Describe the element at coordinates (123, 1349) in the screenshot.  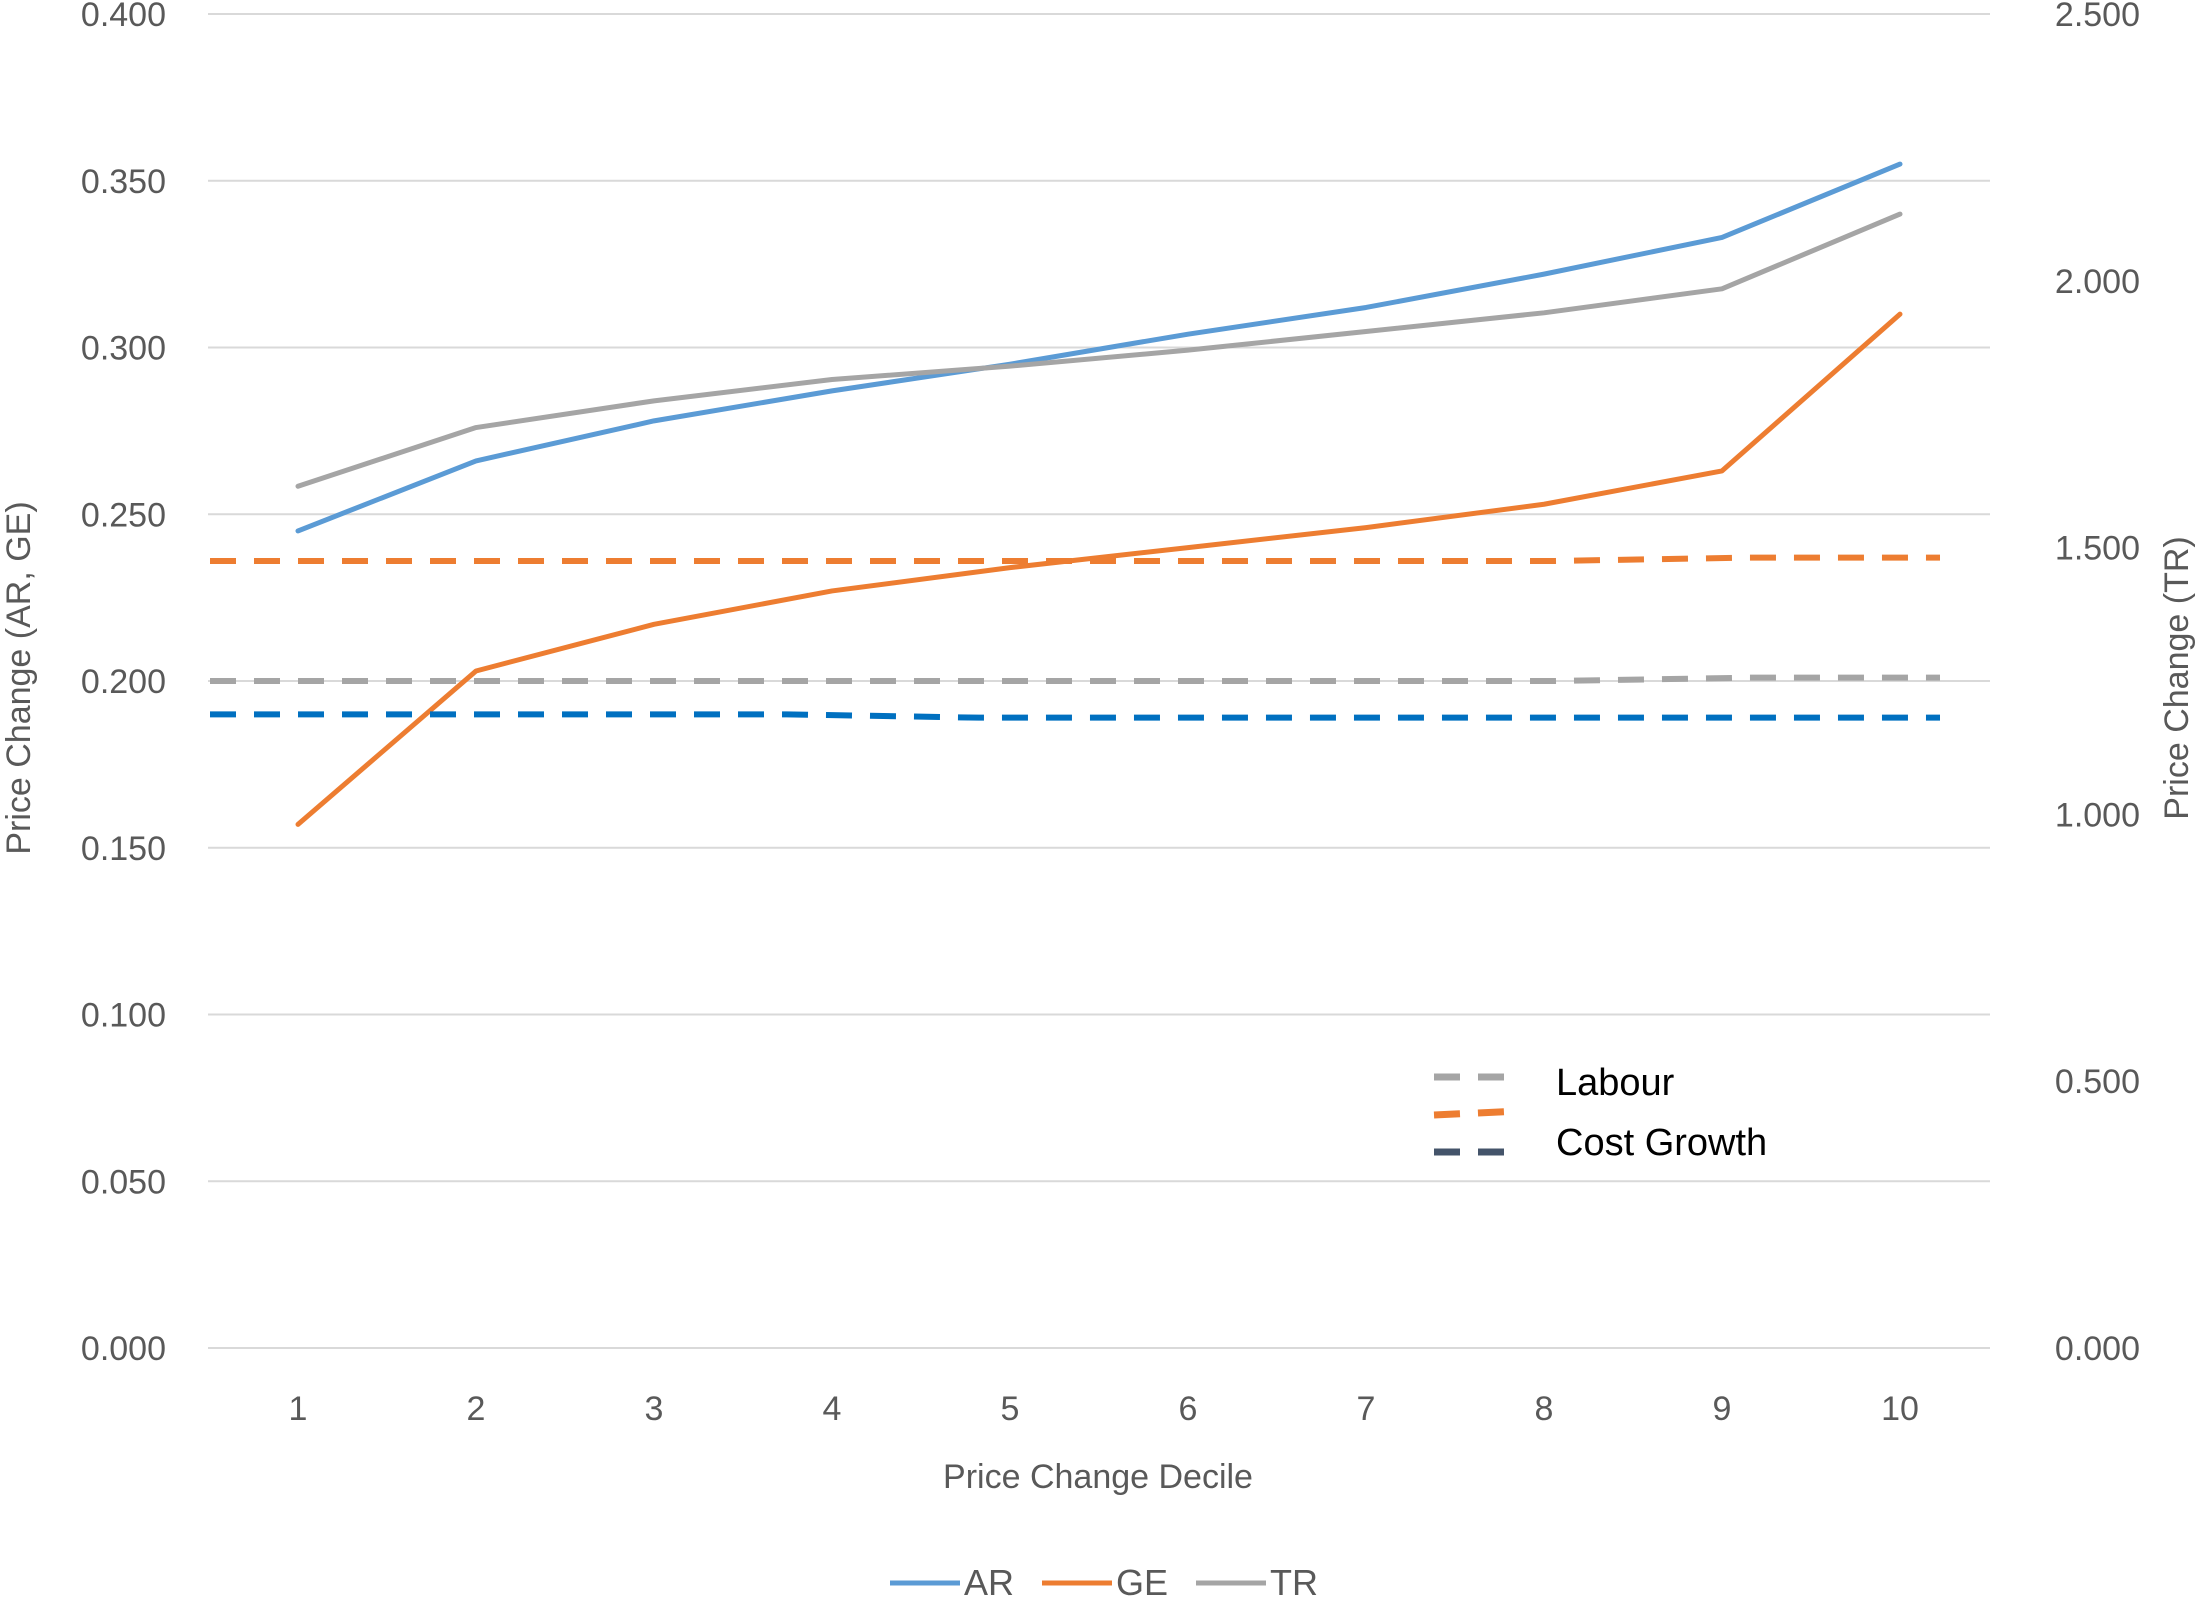
I see `y-tick-label: 0.000` at that location.